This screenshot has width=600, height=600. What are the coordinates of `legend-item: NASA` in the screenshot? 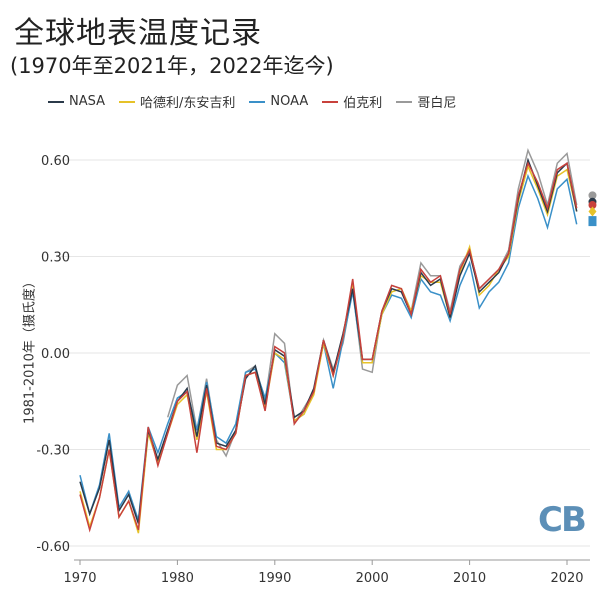 It's located at (76, 101).